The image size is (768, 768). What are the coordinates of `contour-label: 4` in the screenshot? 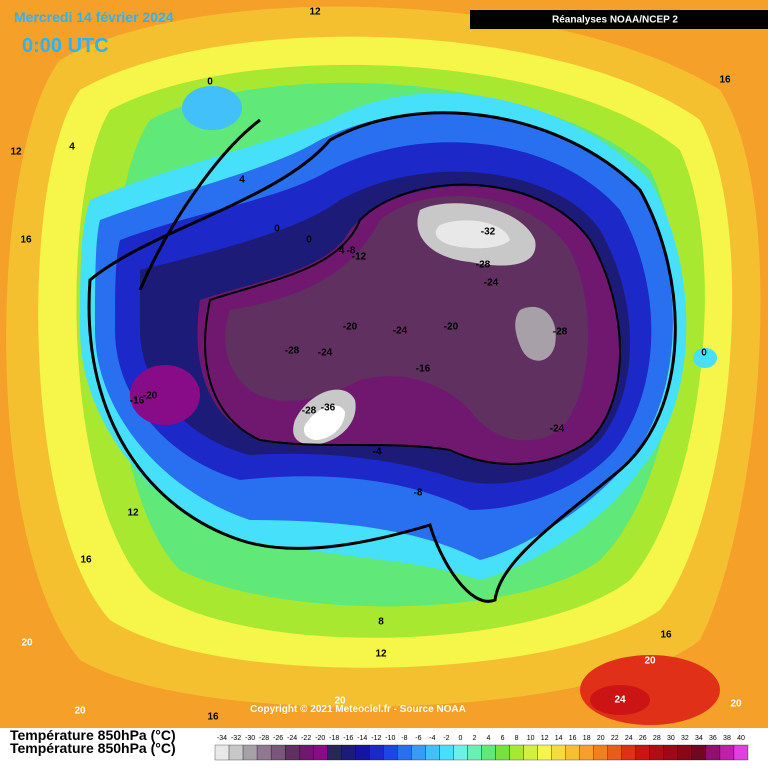 It's located at (242, 180).